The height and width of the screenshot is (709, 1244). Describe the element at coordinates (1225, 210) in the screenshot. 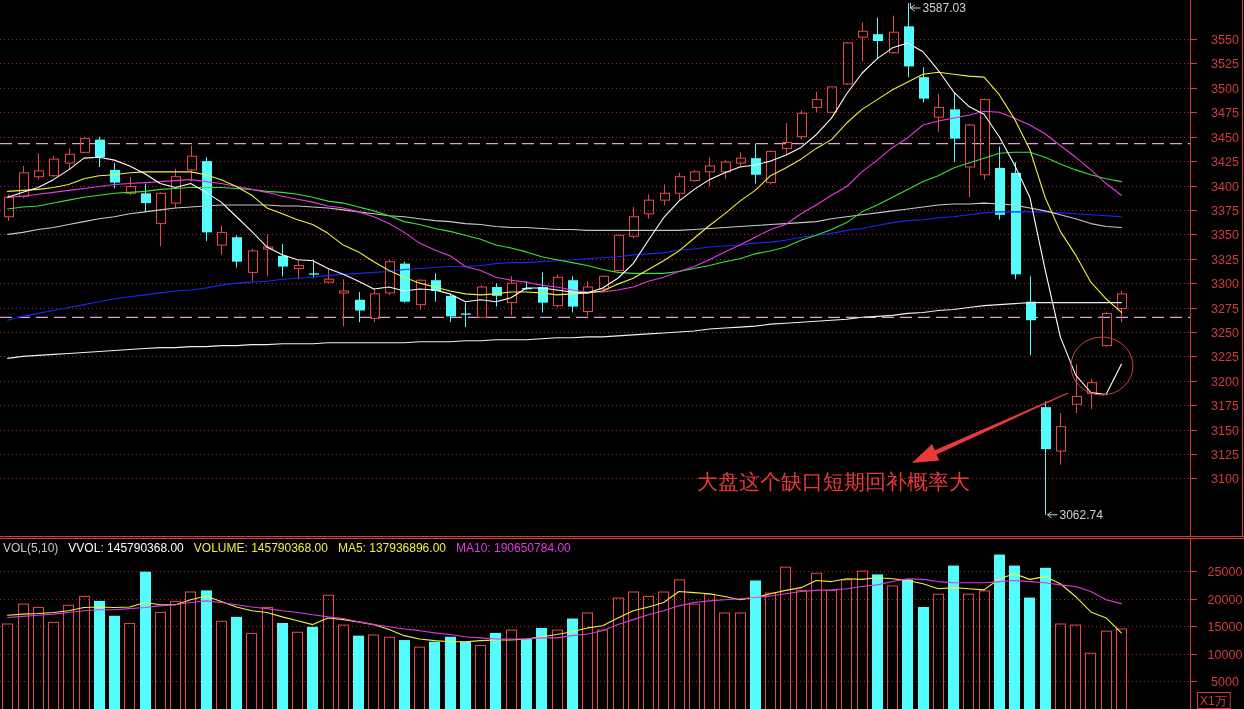

I see `y-tick-label: 3375` at that location.